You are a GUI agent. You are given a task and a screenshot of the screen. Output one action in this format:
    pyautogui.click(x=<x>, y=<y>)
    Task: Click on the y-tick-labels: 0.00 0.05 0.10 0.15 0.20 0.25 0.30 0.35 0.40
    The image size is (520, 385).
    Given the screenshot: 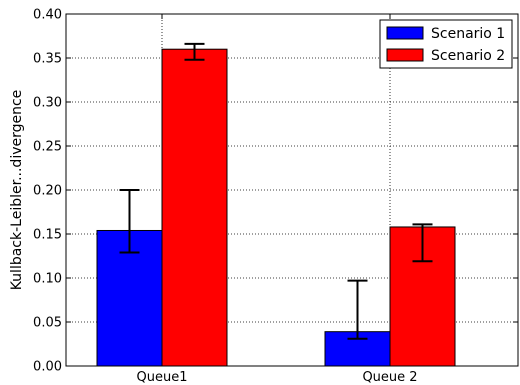 What is the action you would take?
    pyautogui.click(x=47, y=191)
    